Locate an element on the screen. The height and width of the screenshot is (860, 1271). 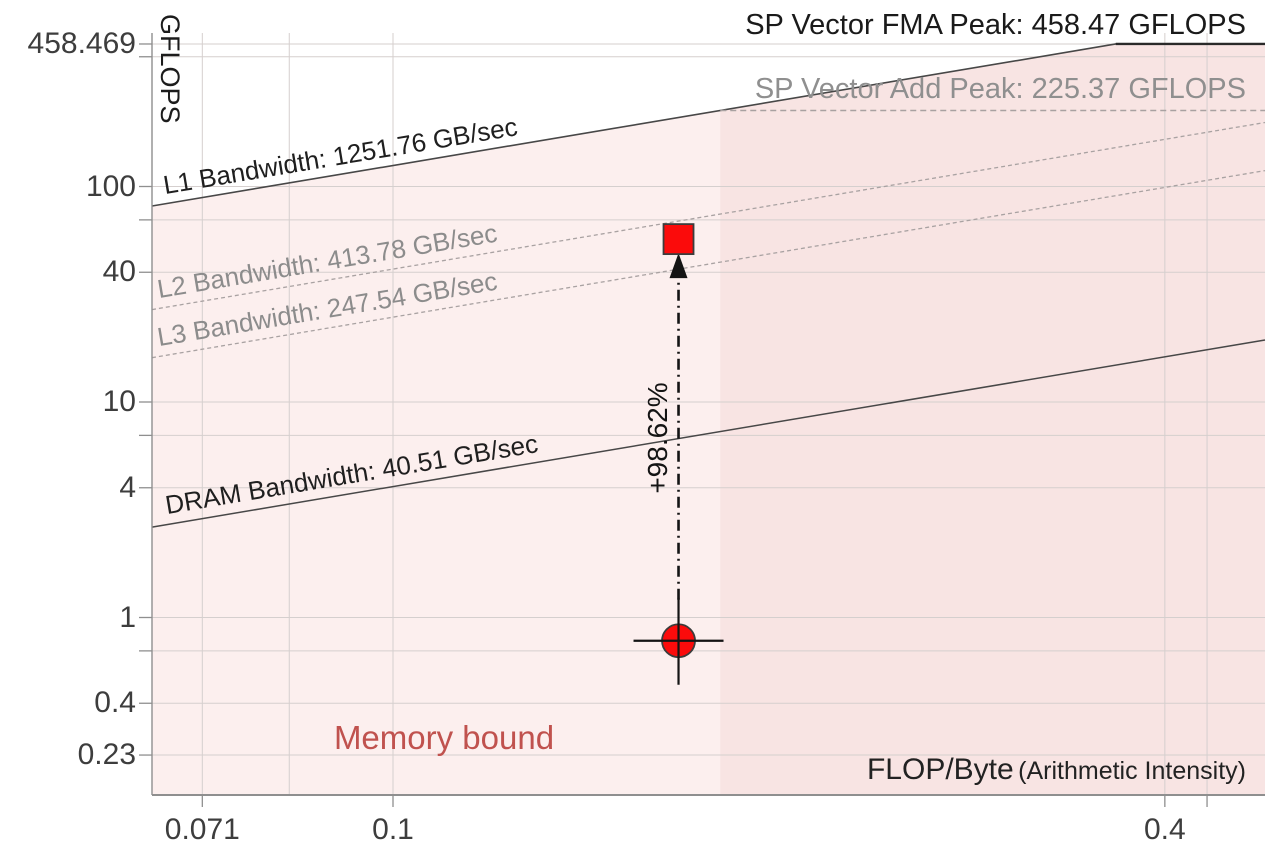
y-tick-label: 458.469 is located at coordinates (81, 43).